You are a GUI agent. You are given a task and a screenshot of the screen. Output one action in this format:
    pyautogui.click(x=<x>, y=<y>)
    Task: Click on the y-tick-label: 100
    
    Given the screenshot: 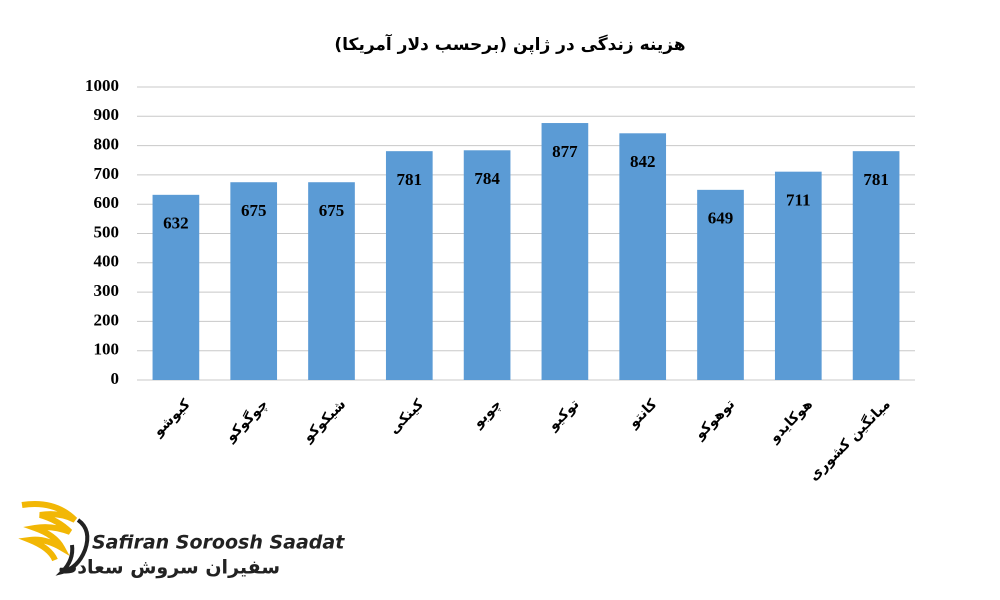 What is the action you would take?
    pyautogui.click(x=107, y=349)
    